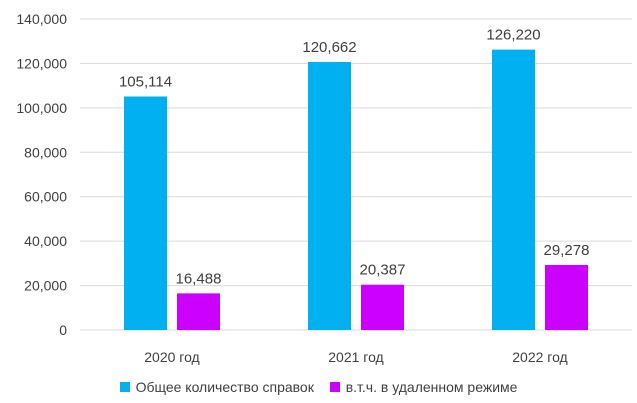 Image resolution: width=637 pixels, height=403 pixels. I want to click on y-tick-label: 20,000, so click(45, 286).